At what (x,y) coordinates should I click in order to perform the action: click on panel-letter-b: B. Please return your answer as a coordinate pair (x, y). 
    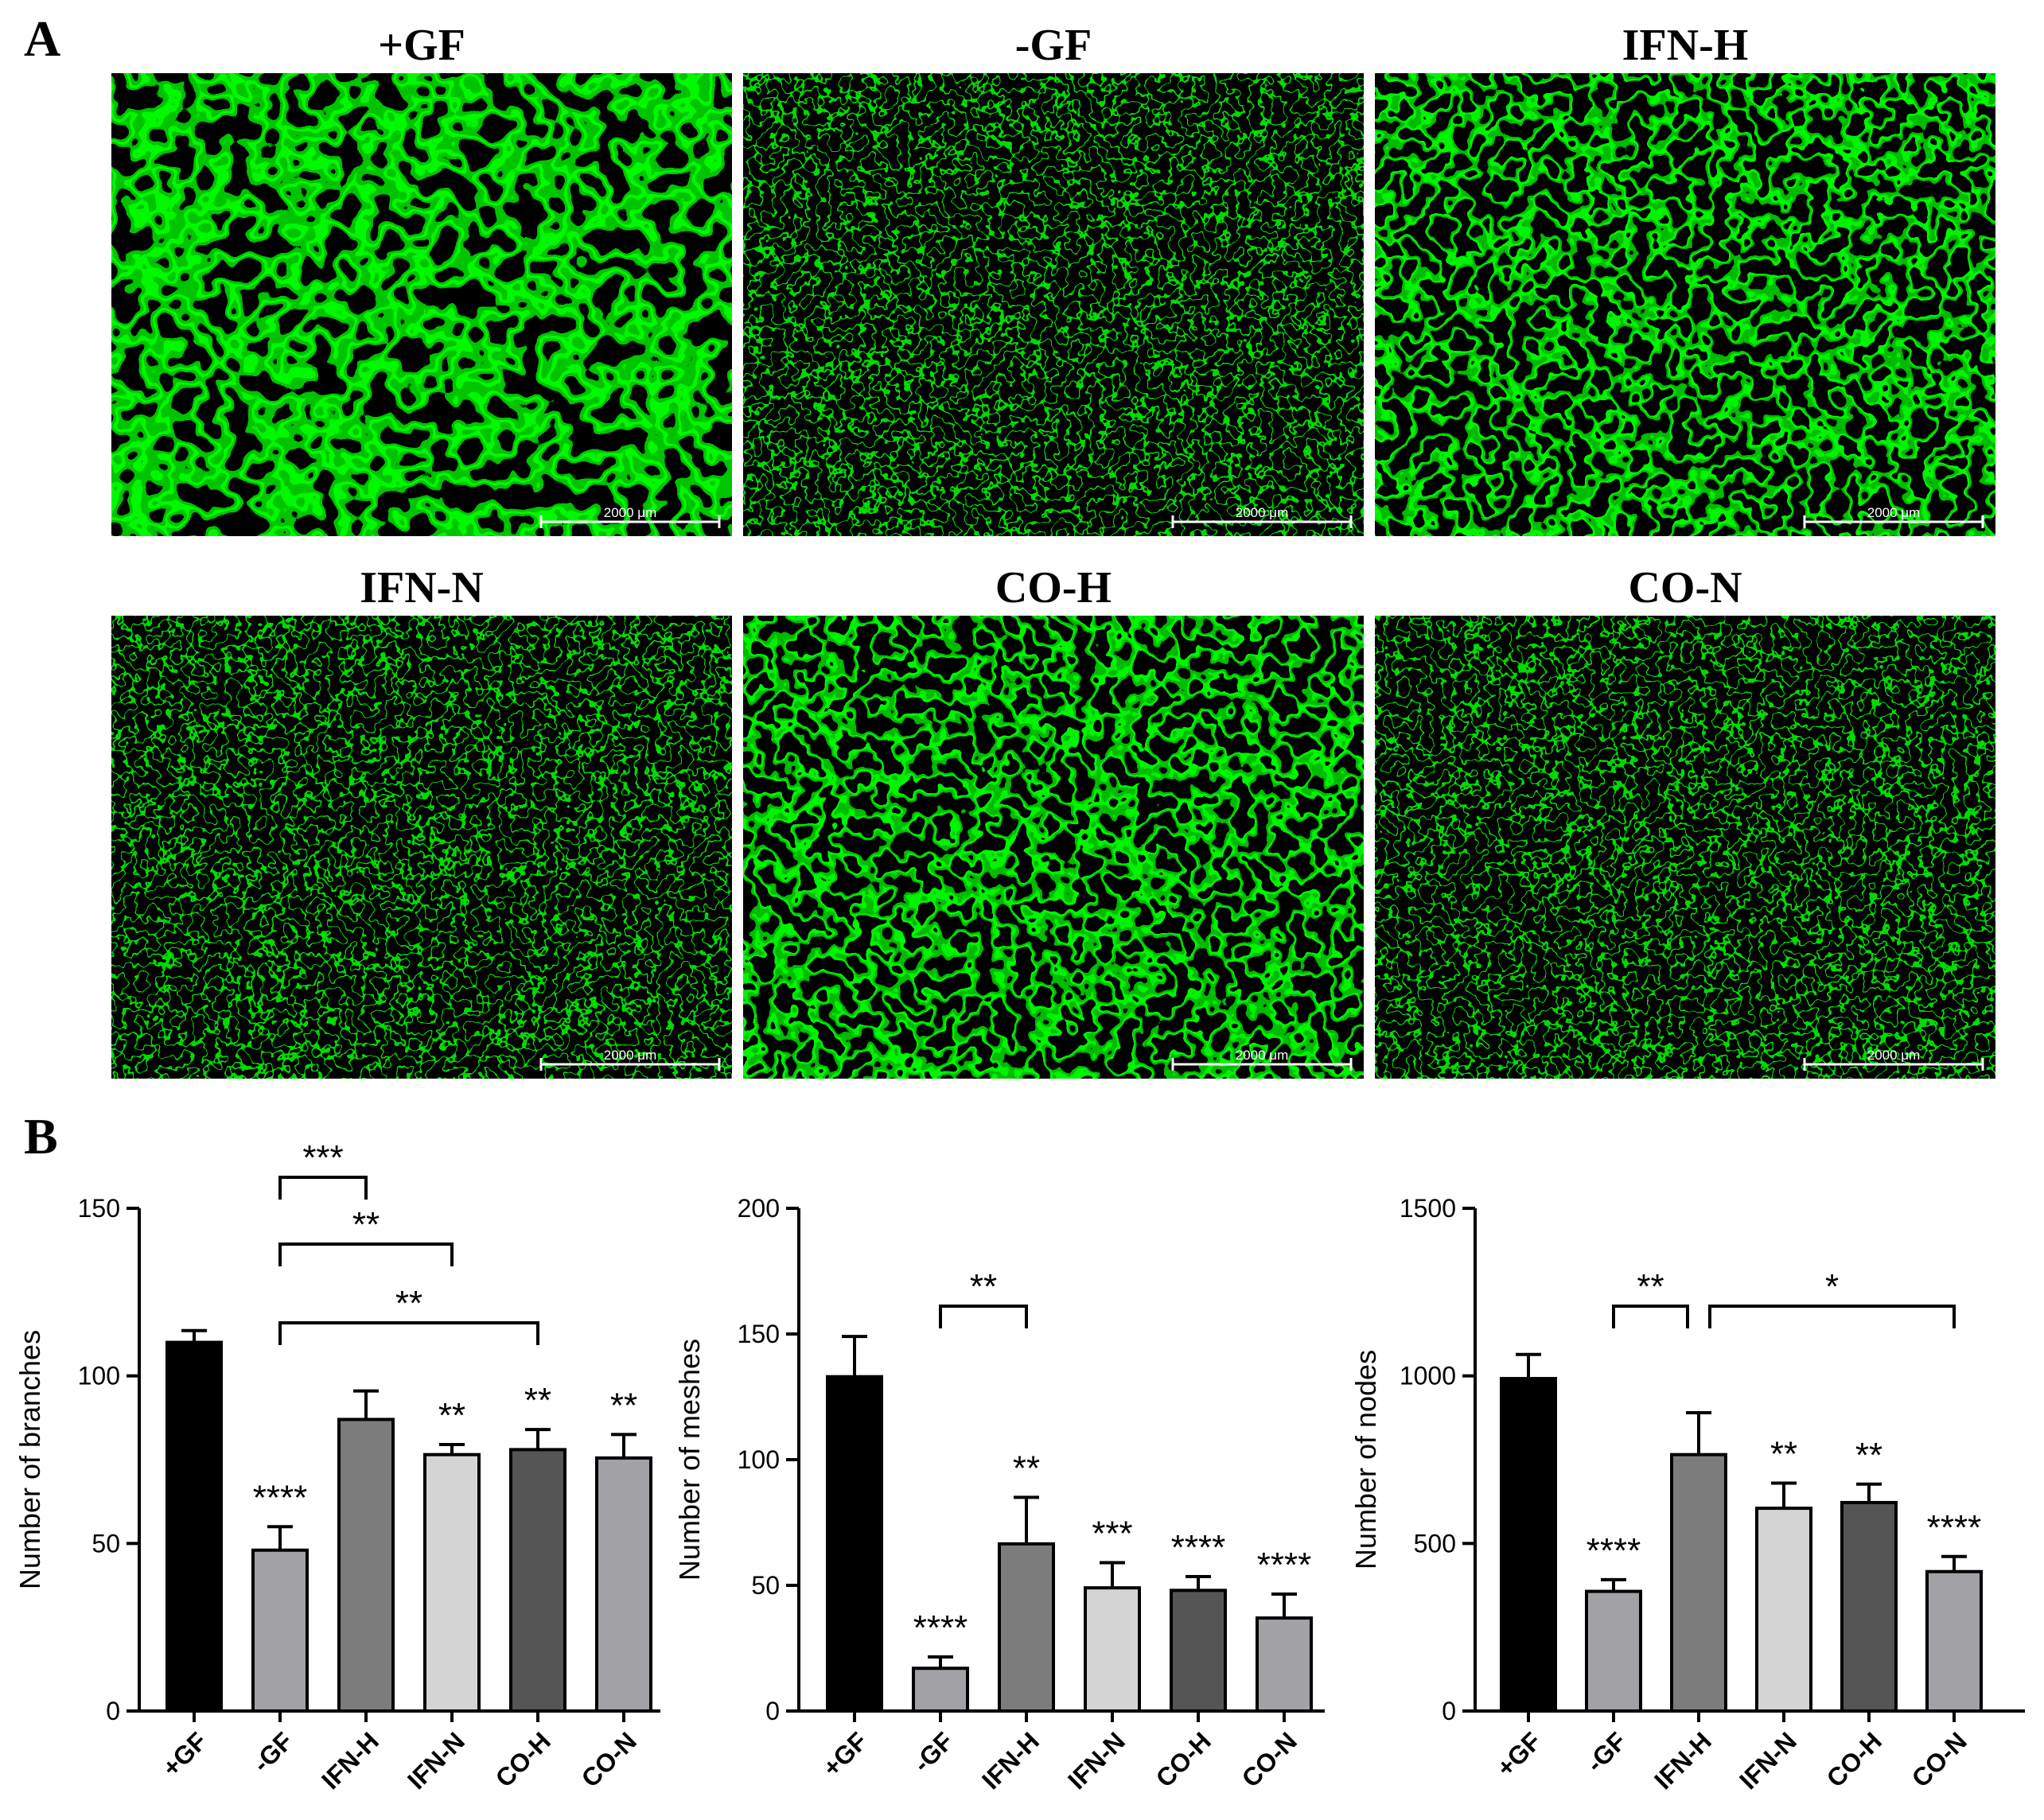
    Looking at the image, I should click on (41, 1136).